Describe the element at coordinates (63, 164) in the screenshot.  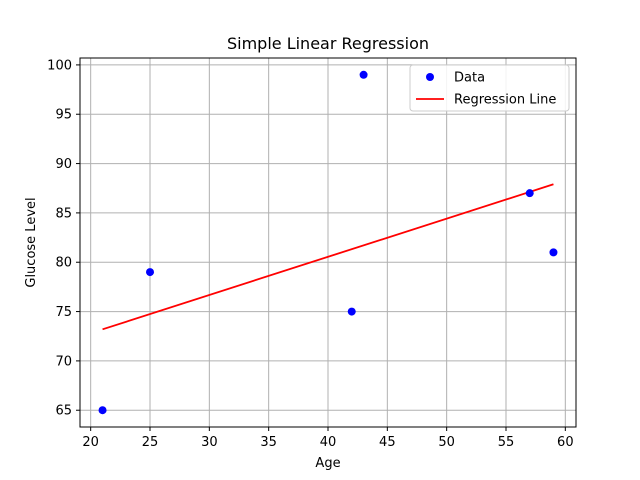
I see `y-tick-label: 90` at that location.